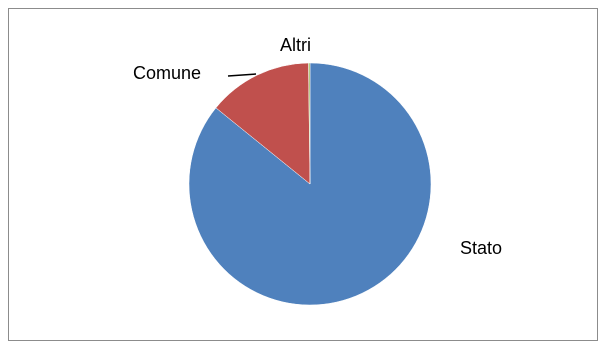  What do you see at coordinates (295, 45) in the screenshot?
I see `label-altri: Altri` at bounding box center [295, 45].